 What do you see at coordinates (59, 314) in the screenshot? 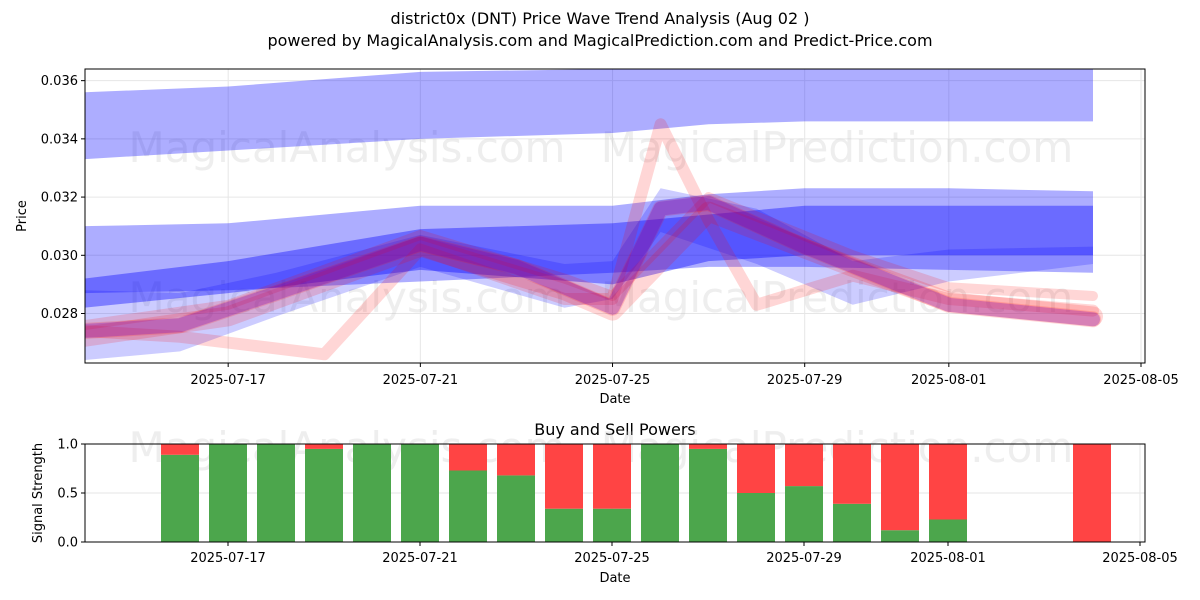
I see `y-tick-label: 0.028` at bounding box center [59, 314].